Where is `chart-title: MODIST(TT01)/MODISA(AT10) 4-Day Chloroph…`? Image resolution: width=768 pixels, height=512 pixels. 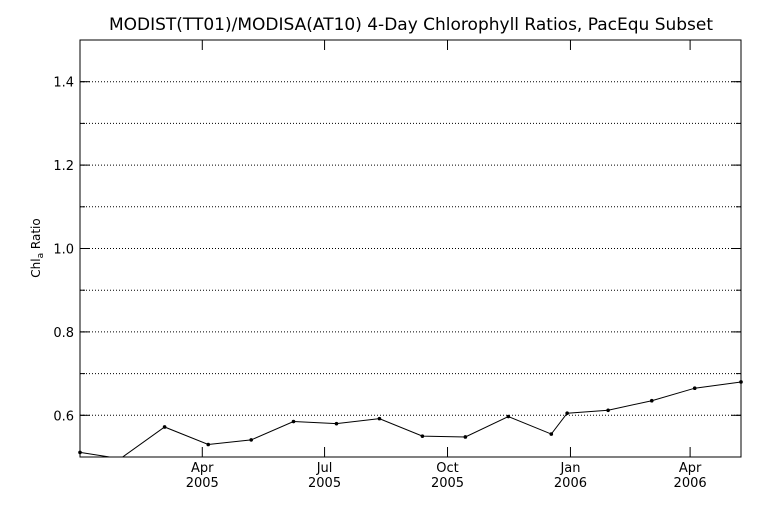
chart-title: MODIST(TT01)/MODISA(AT10) 4-Day Chloroph… is located at coordinates (411, 25).